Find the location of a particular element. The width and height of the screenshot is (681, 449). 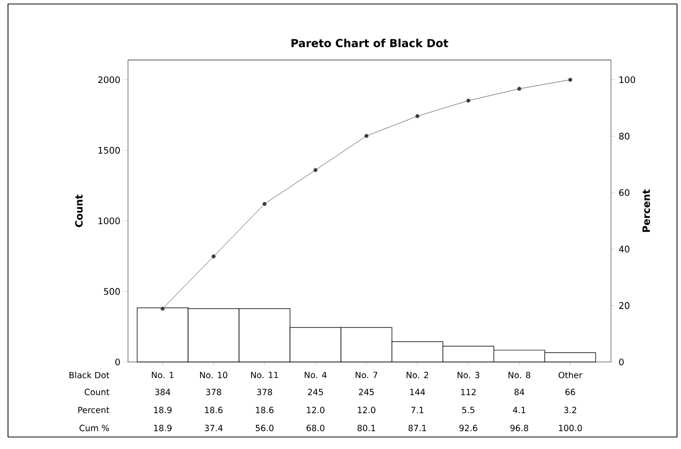

y2-tick-label: 100 is located at coordinates (628, 80).